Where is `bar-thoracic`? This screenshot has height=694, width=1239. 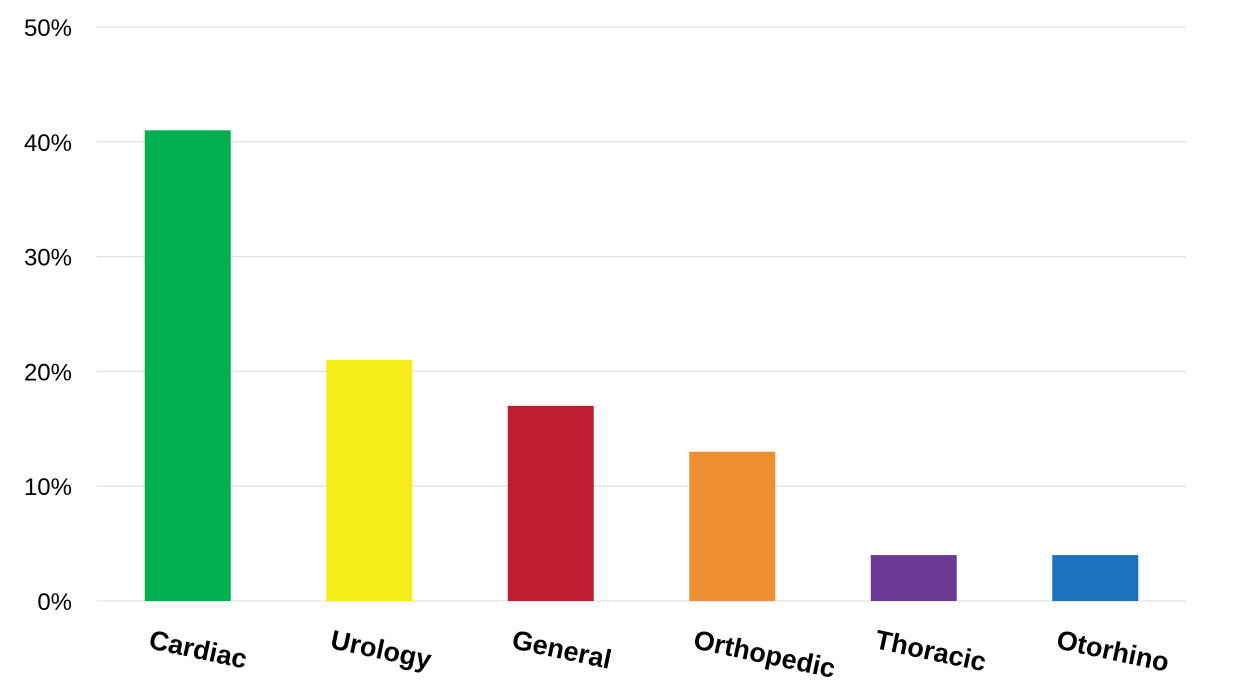
bar-thoracic is located at coordinates (913, 578).